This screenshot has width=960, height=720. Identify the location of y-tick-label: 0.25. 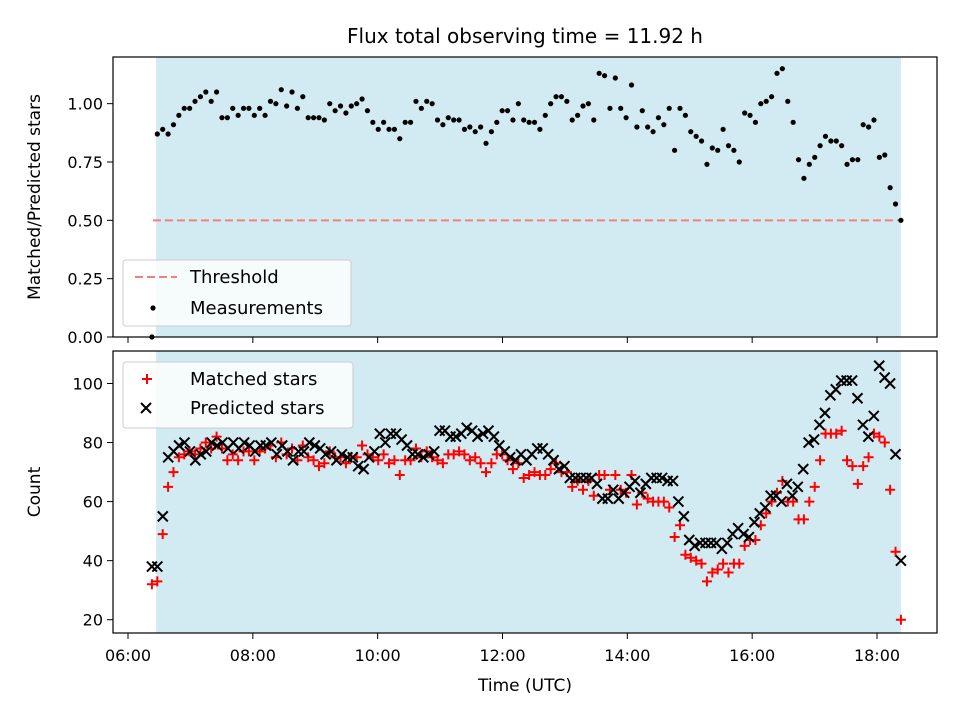
(85, 279).